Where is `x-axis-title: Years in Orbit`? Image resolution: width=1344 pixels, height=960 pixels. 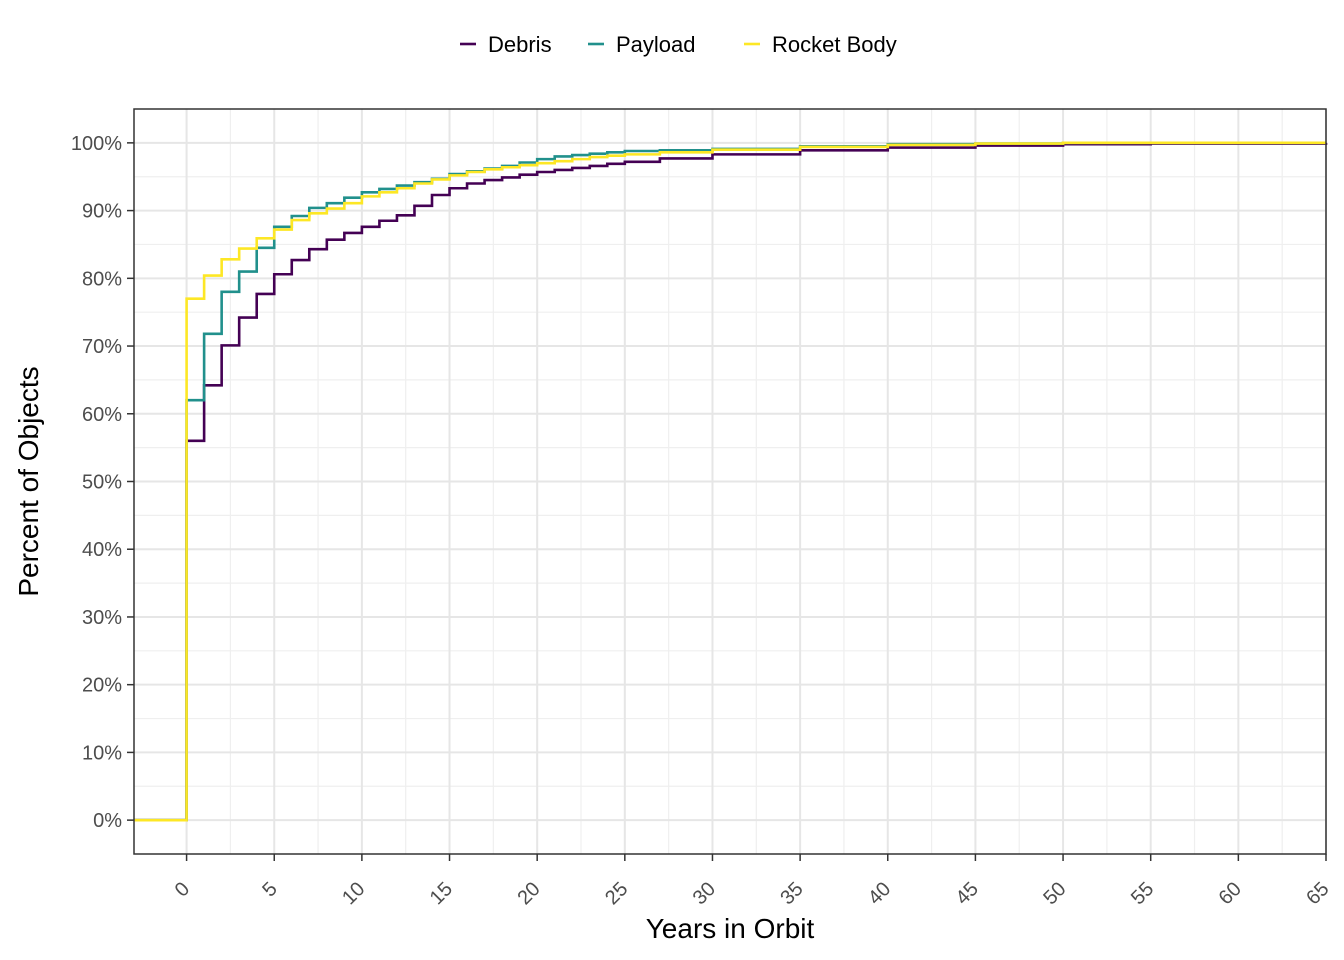
x-axis-title: Years in Orbit is located at coordinates (730, 928).